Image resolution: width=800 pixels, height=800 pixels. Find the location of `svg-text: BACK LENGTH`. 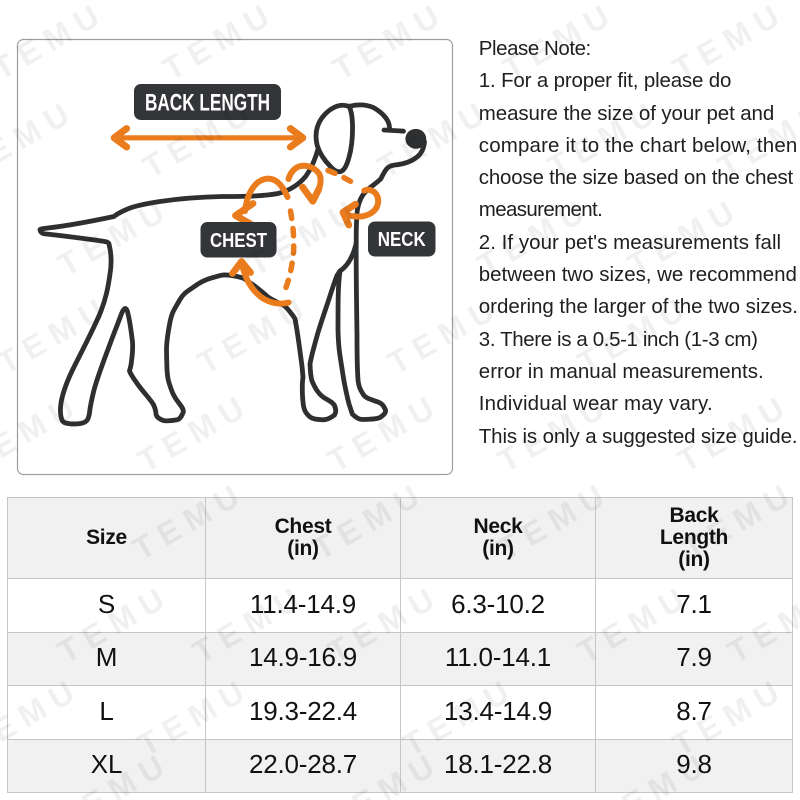

svg-text: BACK LENGTH is located at coordinates (207, 102).